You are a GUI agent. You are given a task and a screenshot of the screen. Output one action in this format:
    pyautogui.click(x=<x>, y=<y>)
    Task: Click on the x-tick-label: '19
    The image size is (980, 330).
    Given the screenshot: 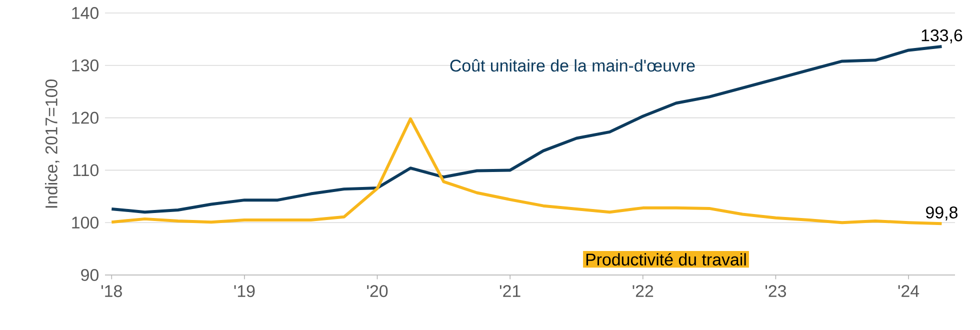 What is the action you would take?
    pyautogui.click(x=244, y=291)
    